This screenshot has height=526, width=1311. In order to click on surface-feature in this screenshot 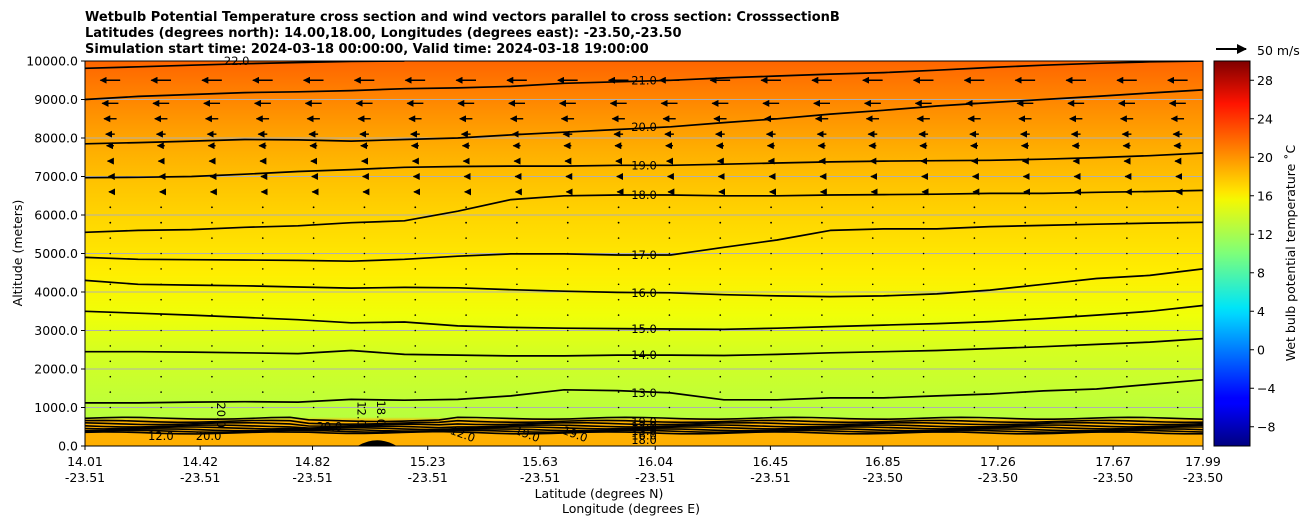, I will do `click(377, 443)`.